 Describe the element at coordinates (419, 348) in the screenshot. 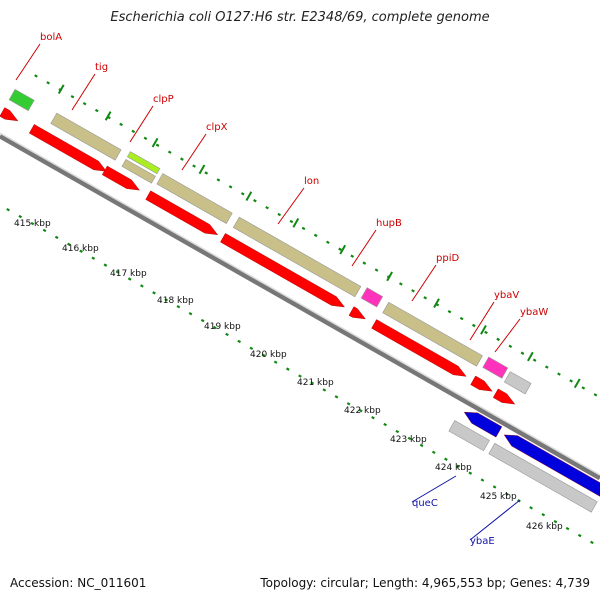

I see `ppiD-cds` at that location.